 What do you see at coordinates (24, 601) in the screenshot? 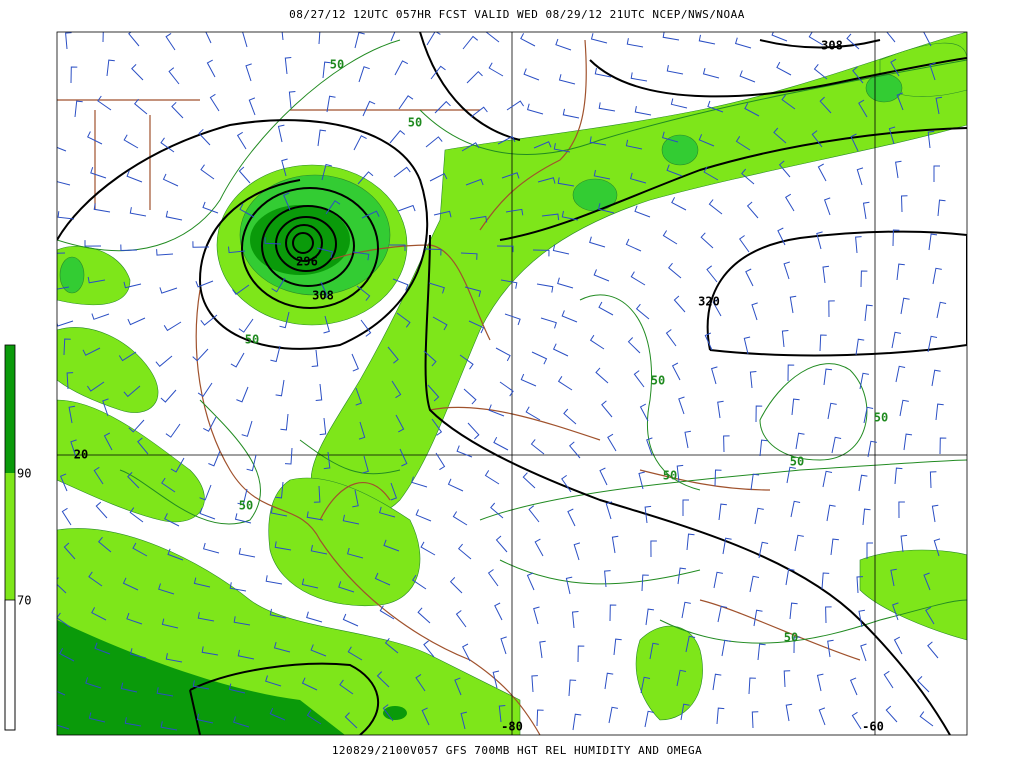
I see `colorbar-label: 70` at bounding box center [24, 601].